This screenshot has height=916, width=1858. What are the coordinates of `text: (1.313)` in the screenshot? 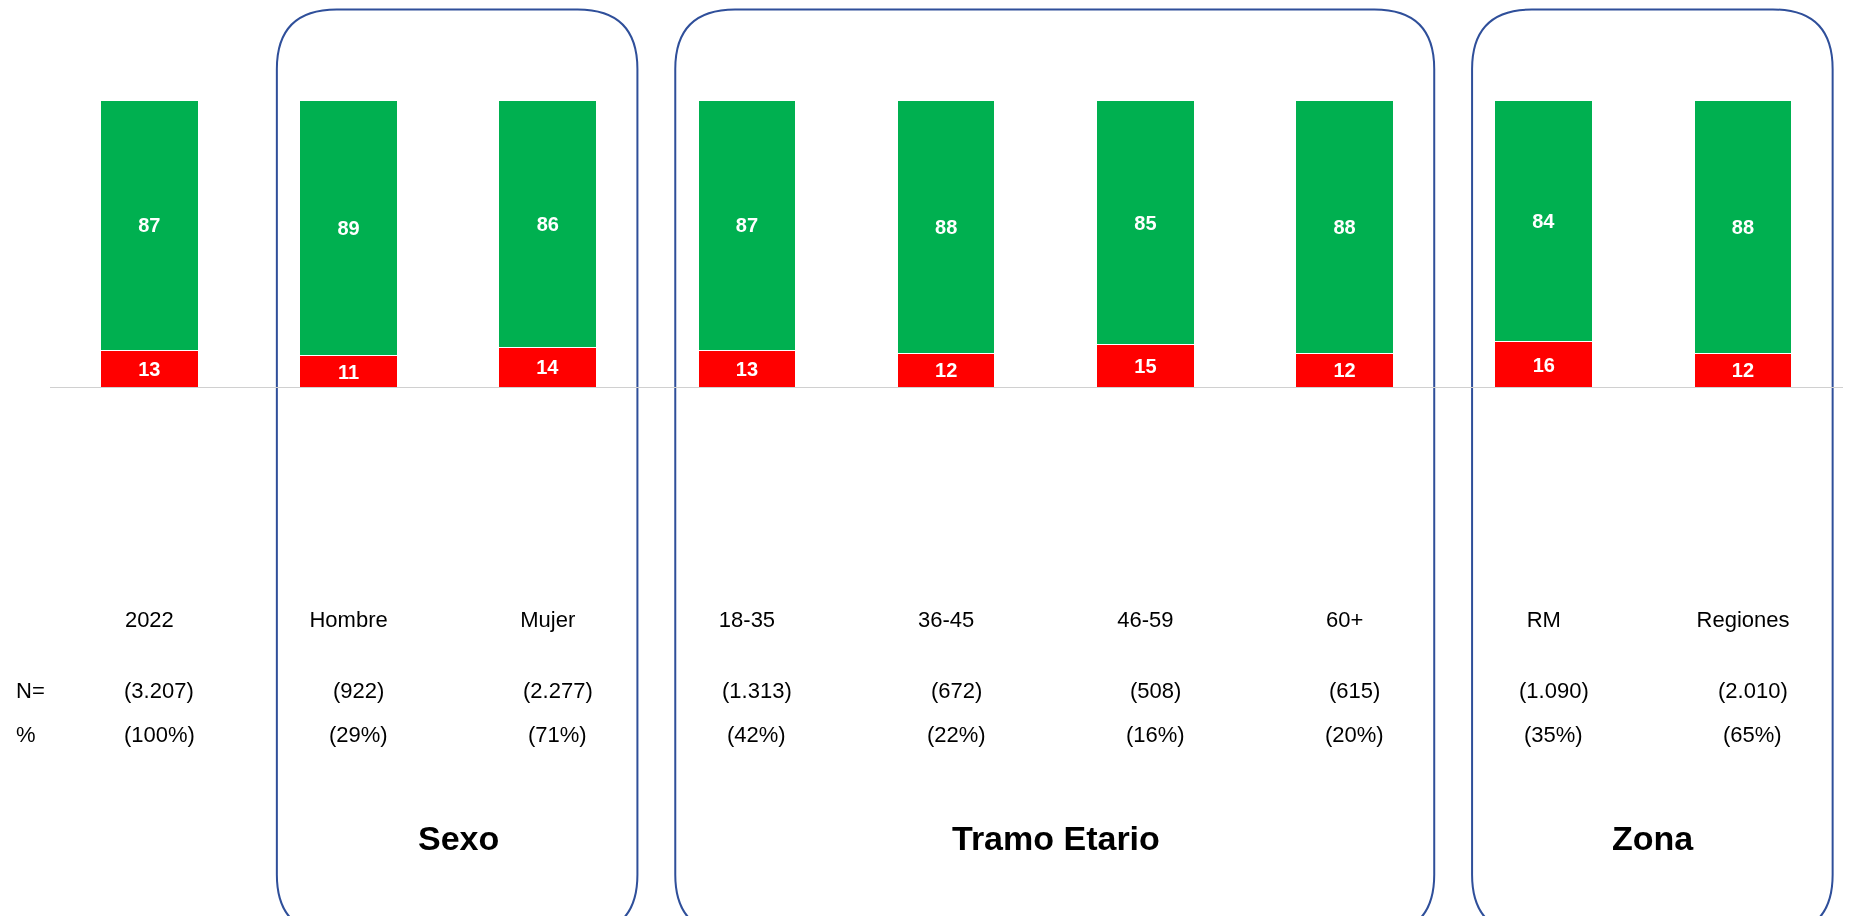 It's located at (757, 690).